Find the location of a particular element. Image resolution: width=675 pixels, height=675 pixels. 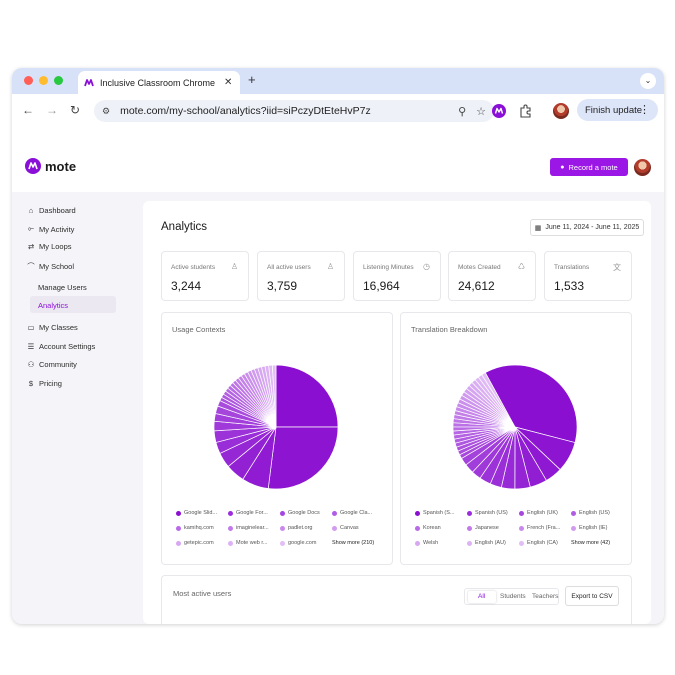

back-button: ← is located at coordinates (28, 110).